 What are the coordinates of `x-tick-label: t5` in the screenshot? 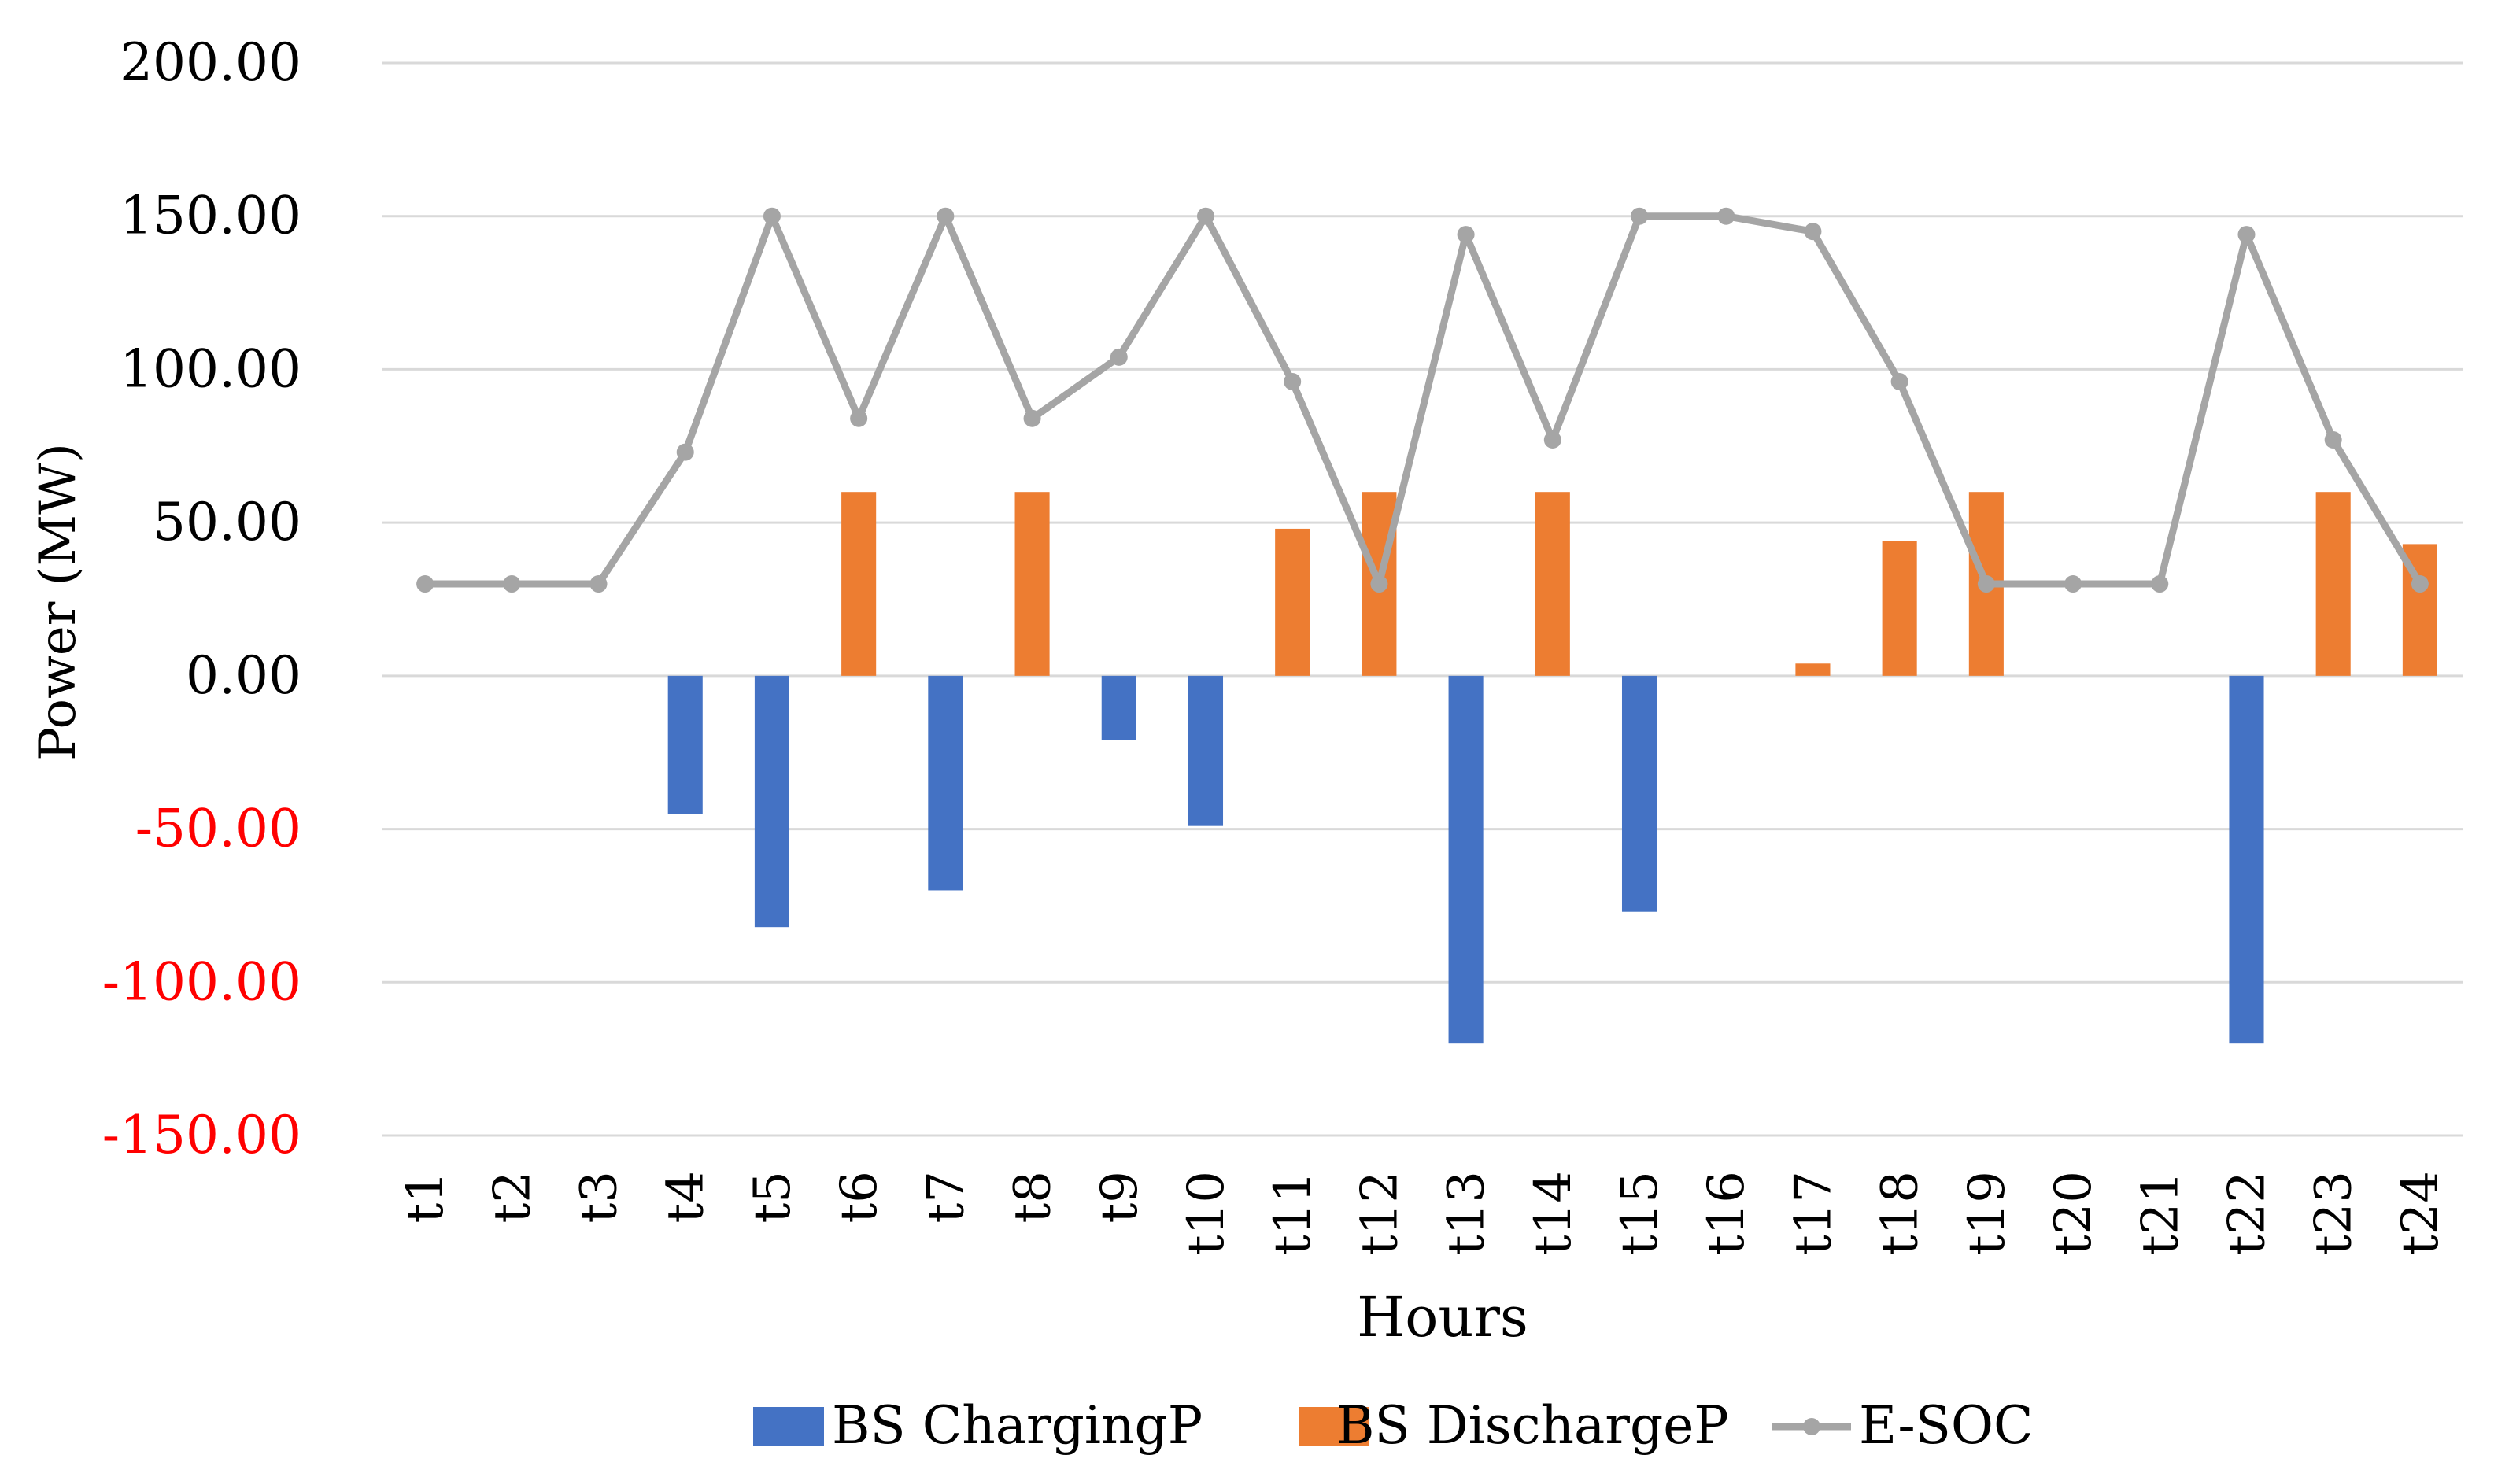 It's located at (773, 1197).